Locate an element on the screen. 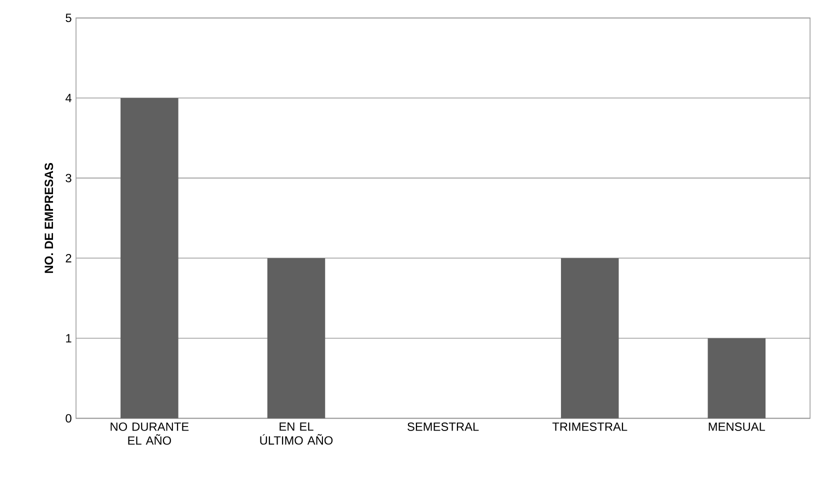 The image size is (825, 500). y-tick-label: 1 is located at coordinates (69, 338).